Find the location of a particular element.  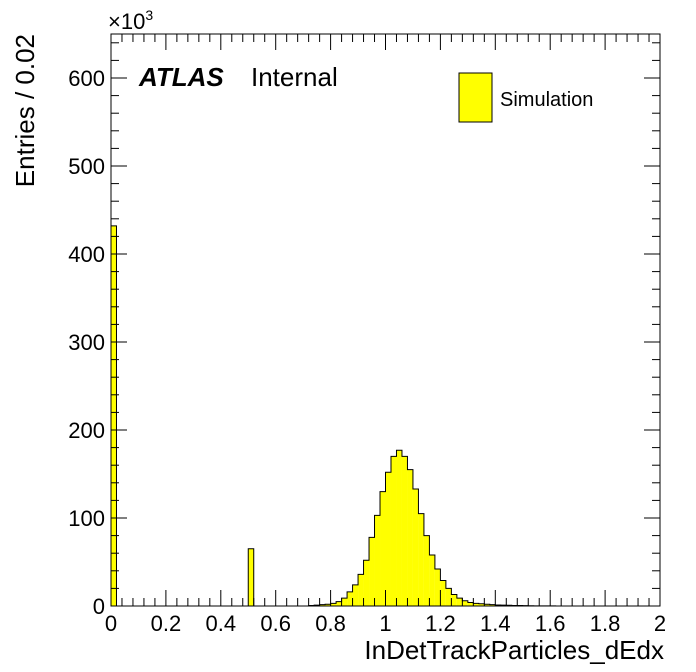

x-tick-label: 1.8 is located at coordinates (605, 623).